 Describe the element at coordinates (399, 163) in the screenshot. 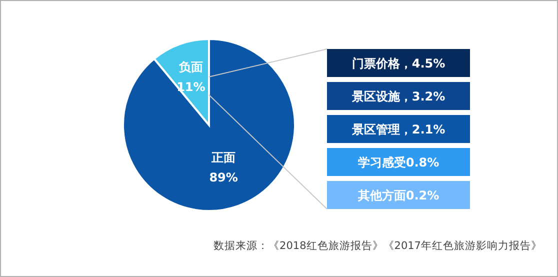

I see `category-label: 学习感受0.8%` at that location.